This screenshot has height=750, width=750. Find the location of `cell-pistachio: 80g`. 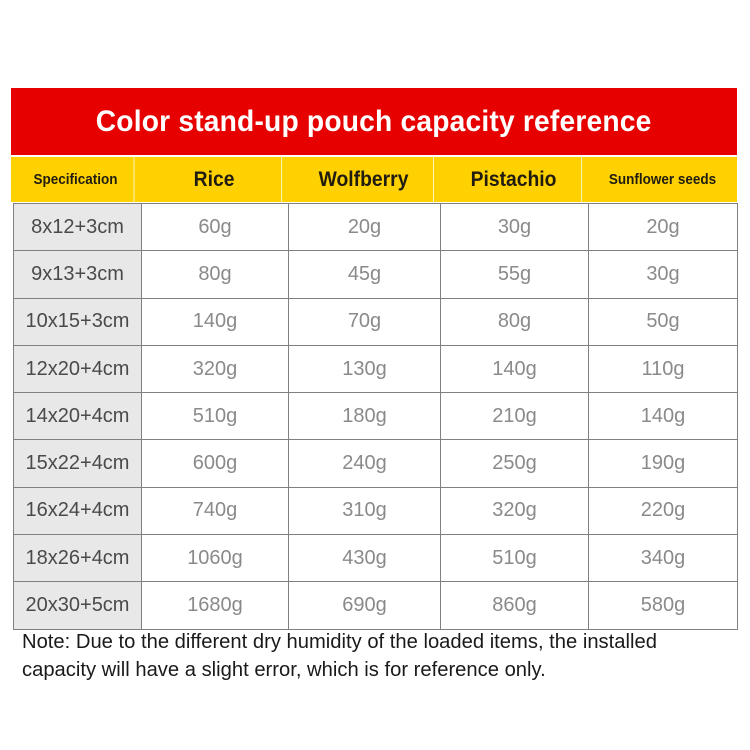

cell-pistachio: 80g is located at coordinates (514, 321).